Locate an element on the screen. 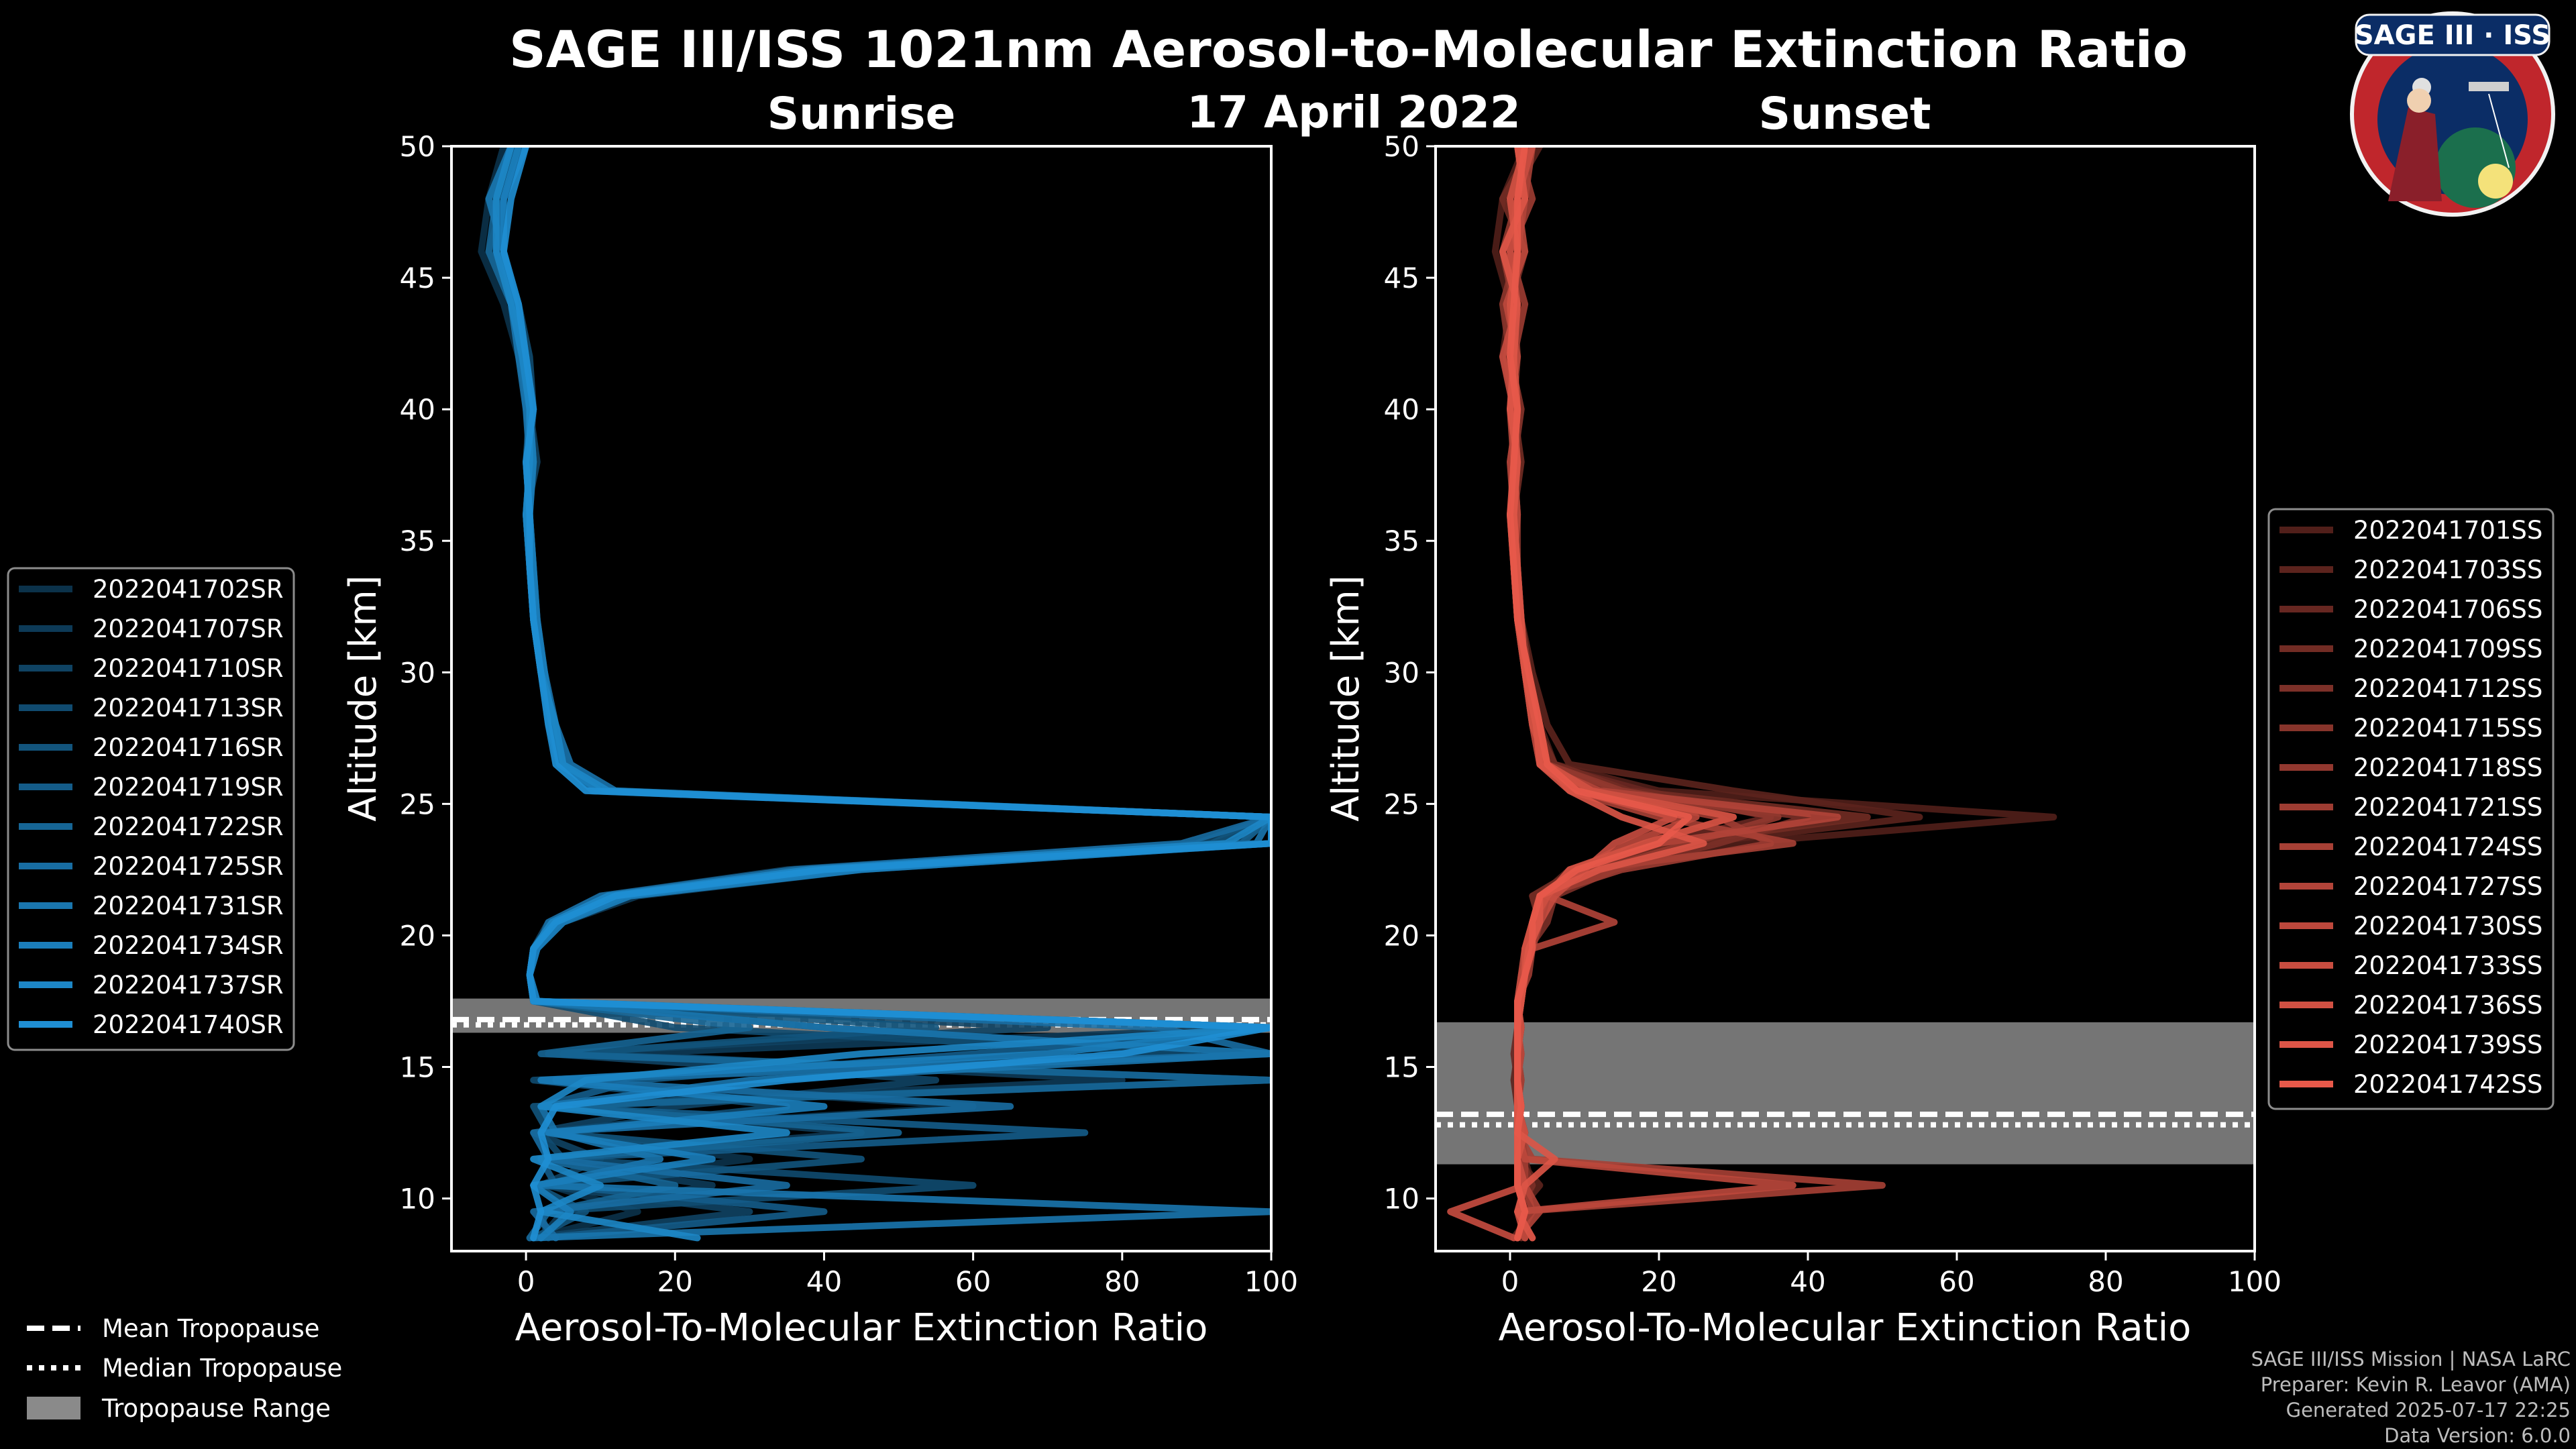 Image resolution: width=2576 pixels, height=1449 pixels. logo-iss is located at coordinates (2489, 86).